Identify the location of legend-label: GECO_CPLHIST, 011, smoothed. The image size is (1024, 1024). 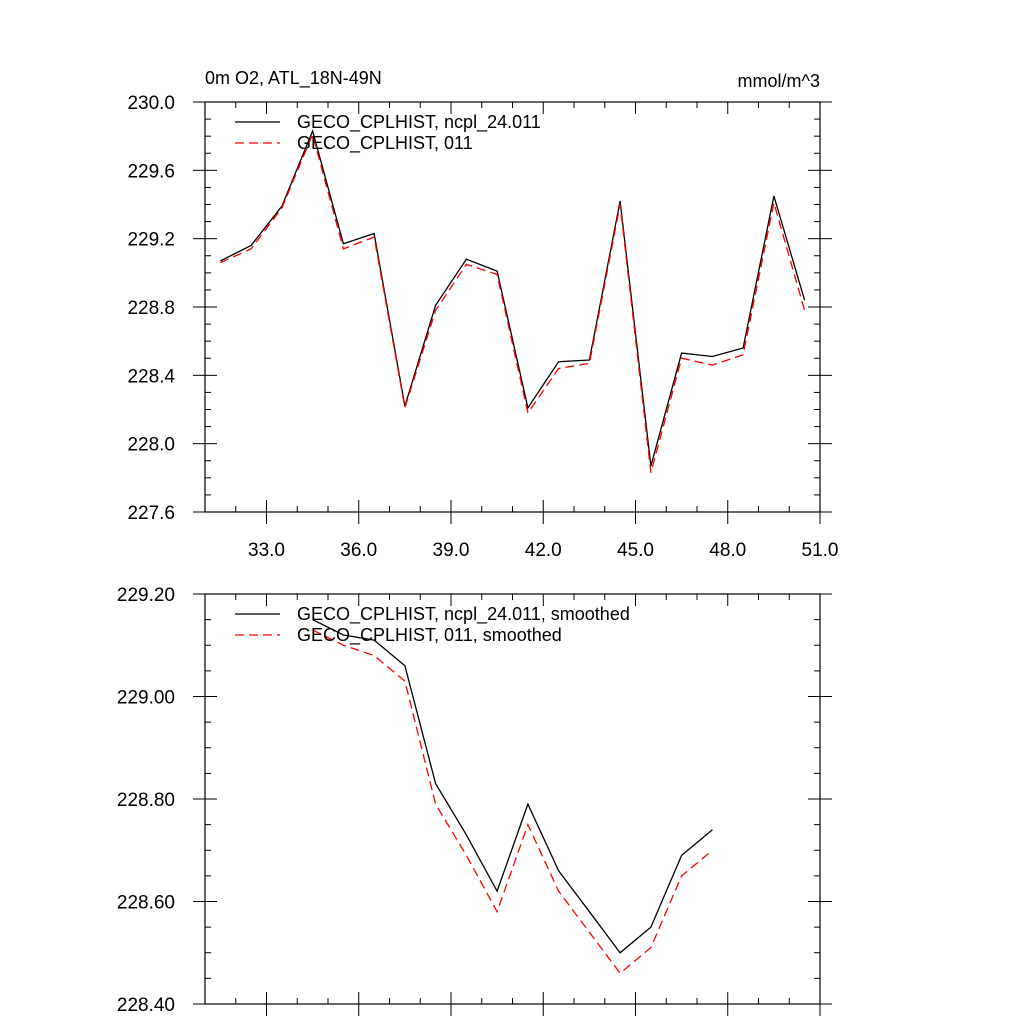
(429, 635).